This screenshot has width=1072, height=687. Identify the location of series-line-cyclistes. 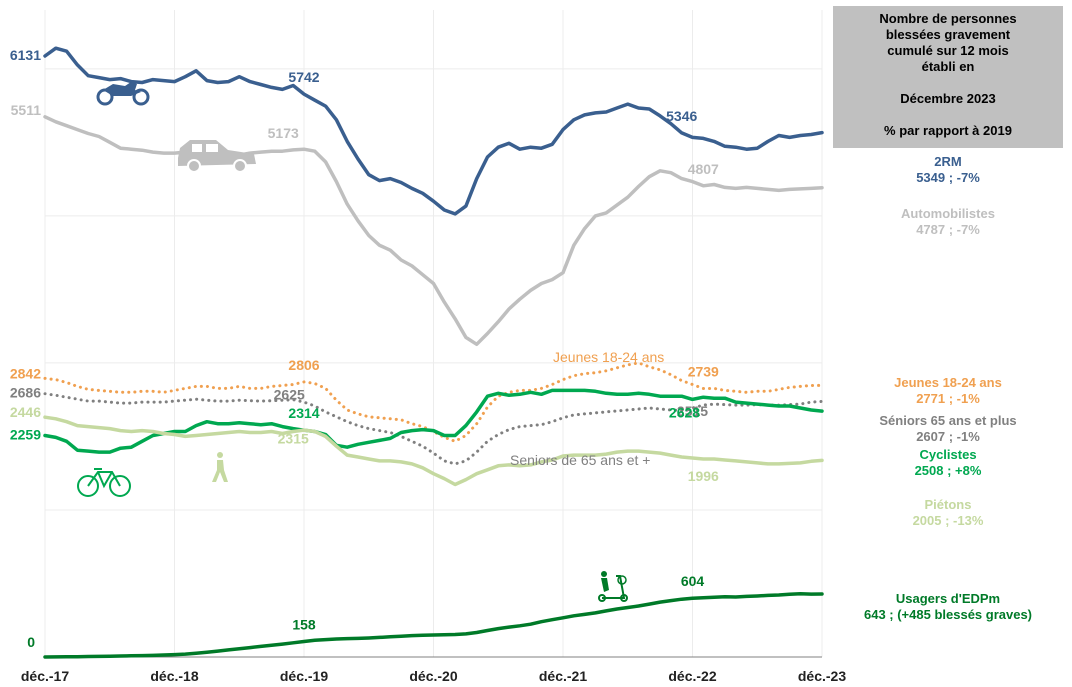
(433, 421).